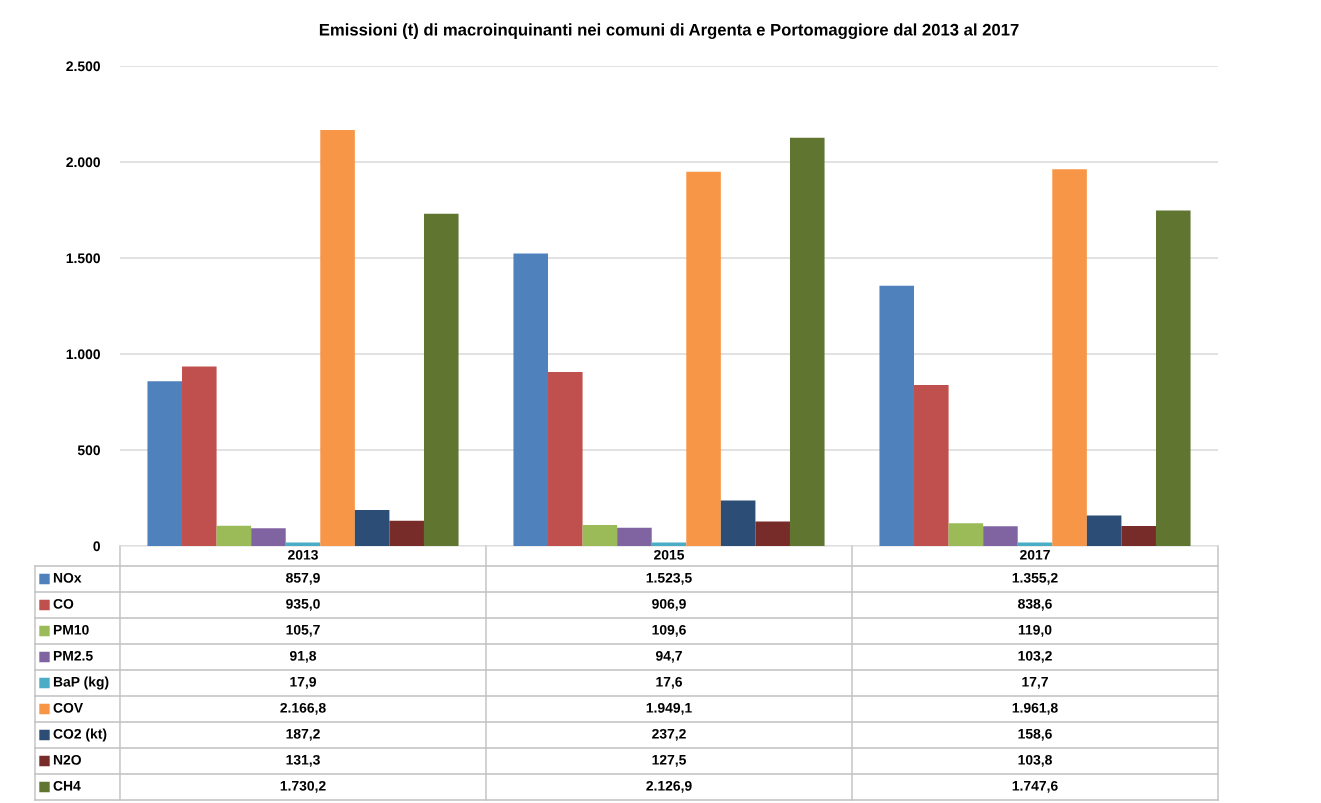 The width and height of the screenshot is (1321, 803). I want to click on data-label: 127,5, so click(669, 760).